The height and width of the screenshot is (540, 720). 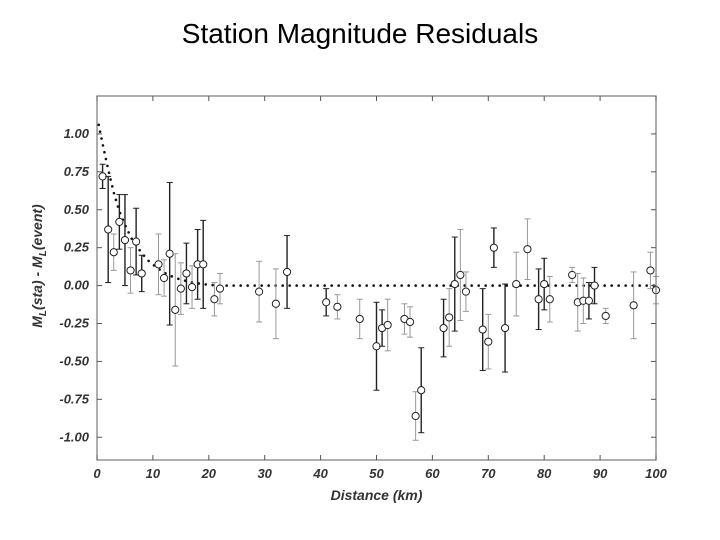 I want to click on x-tick-label: 10, so click(x=153, y=473).